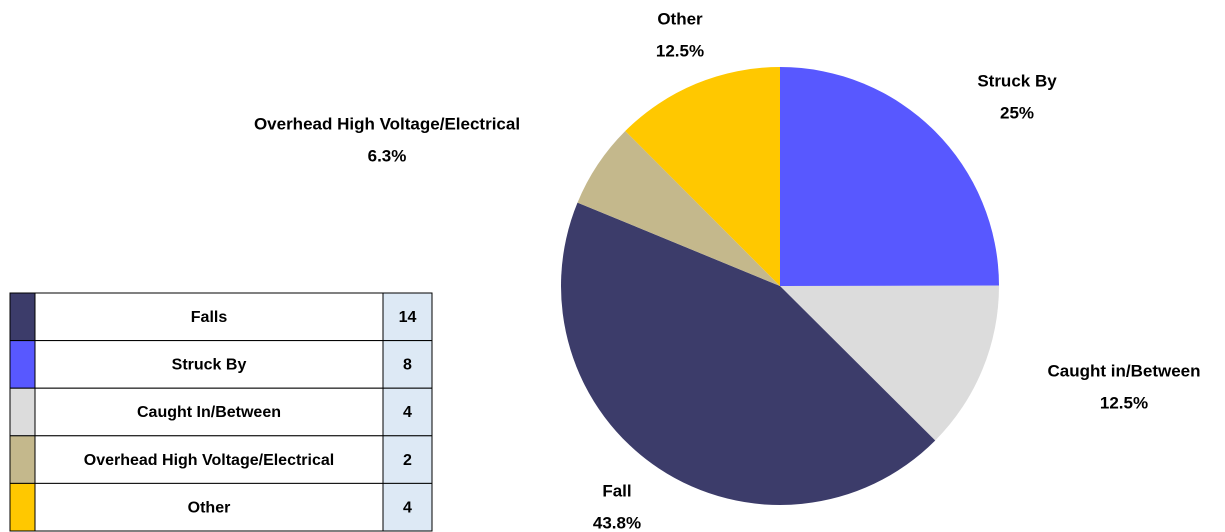  What do you see at coordinates (616, 490) in the screenshot?
I see `slice-label: Fall` at bounding box center [616, 490].